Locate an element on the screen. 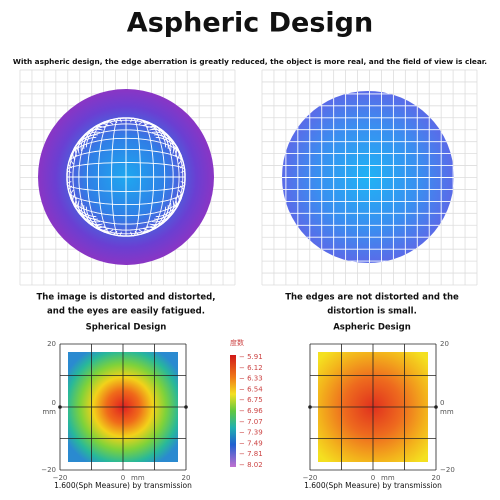  colorbar-label: − 6.54 is located at coordinates (251, 389).